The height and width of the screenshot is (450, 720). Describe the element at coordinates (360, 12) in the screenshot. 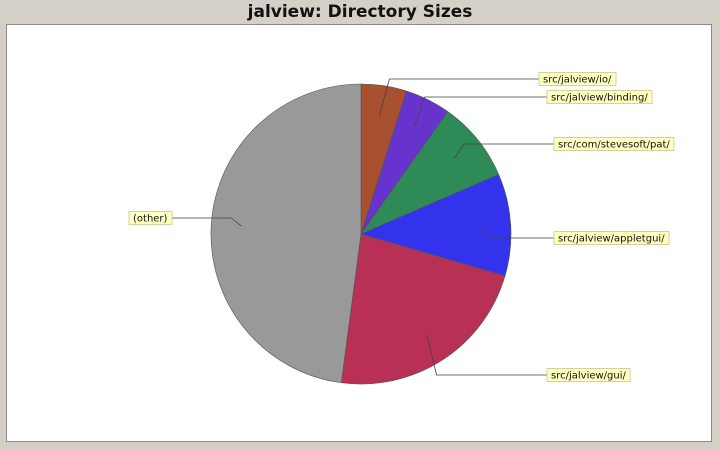

I see `chart-title: jalview: Directory Sizes` at that location.